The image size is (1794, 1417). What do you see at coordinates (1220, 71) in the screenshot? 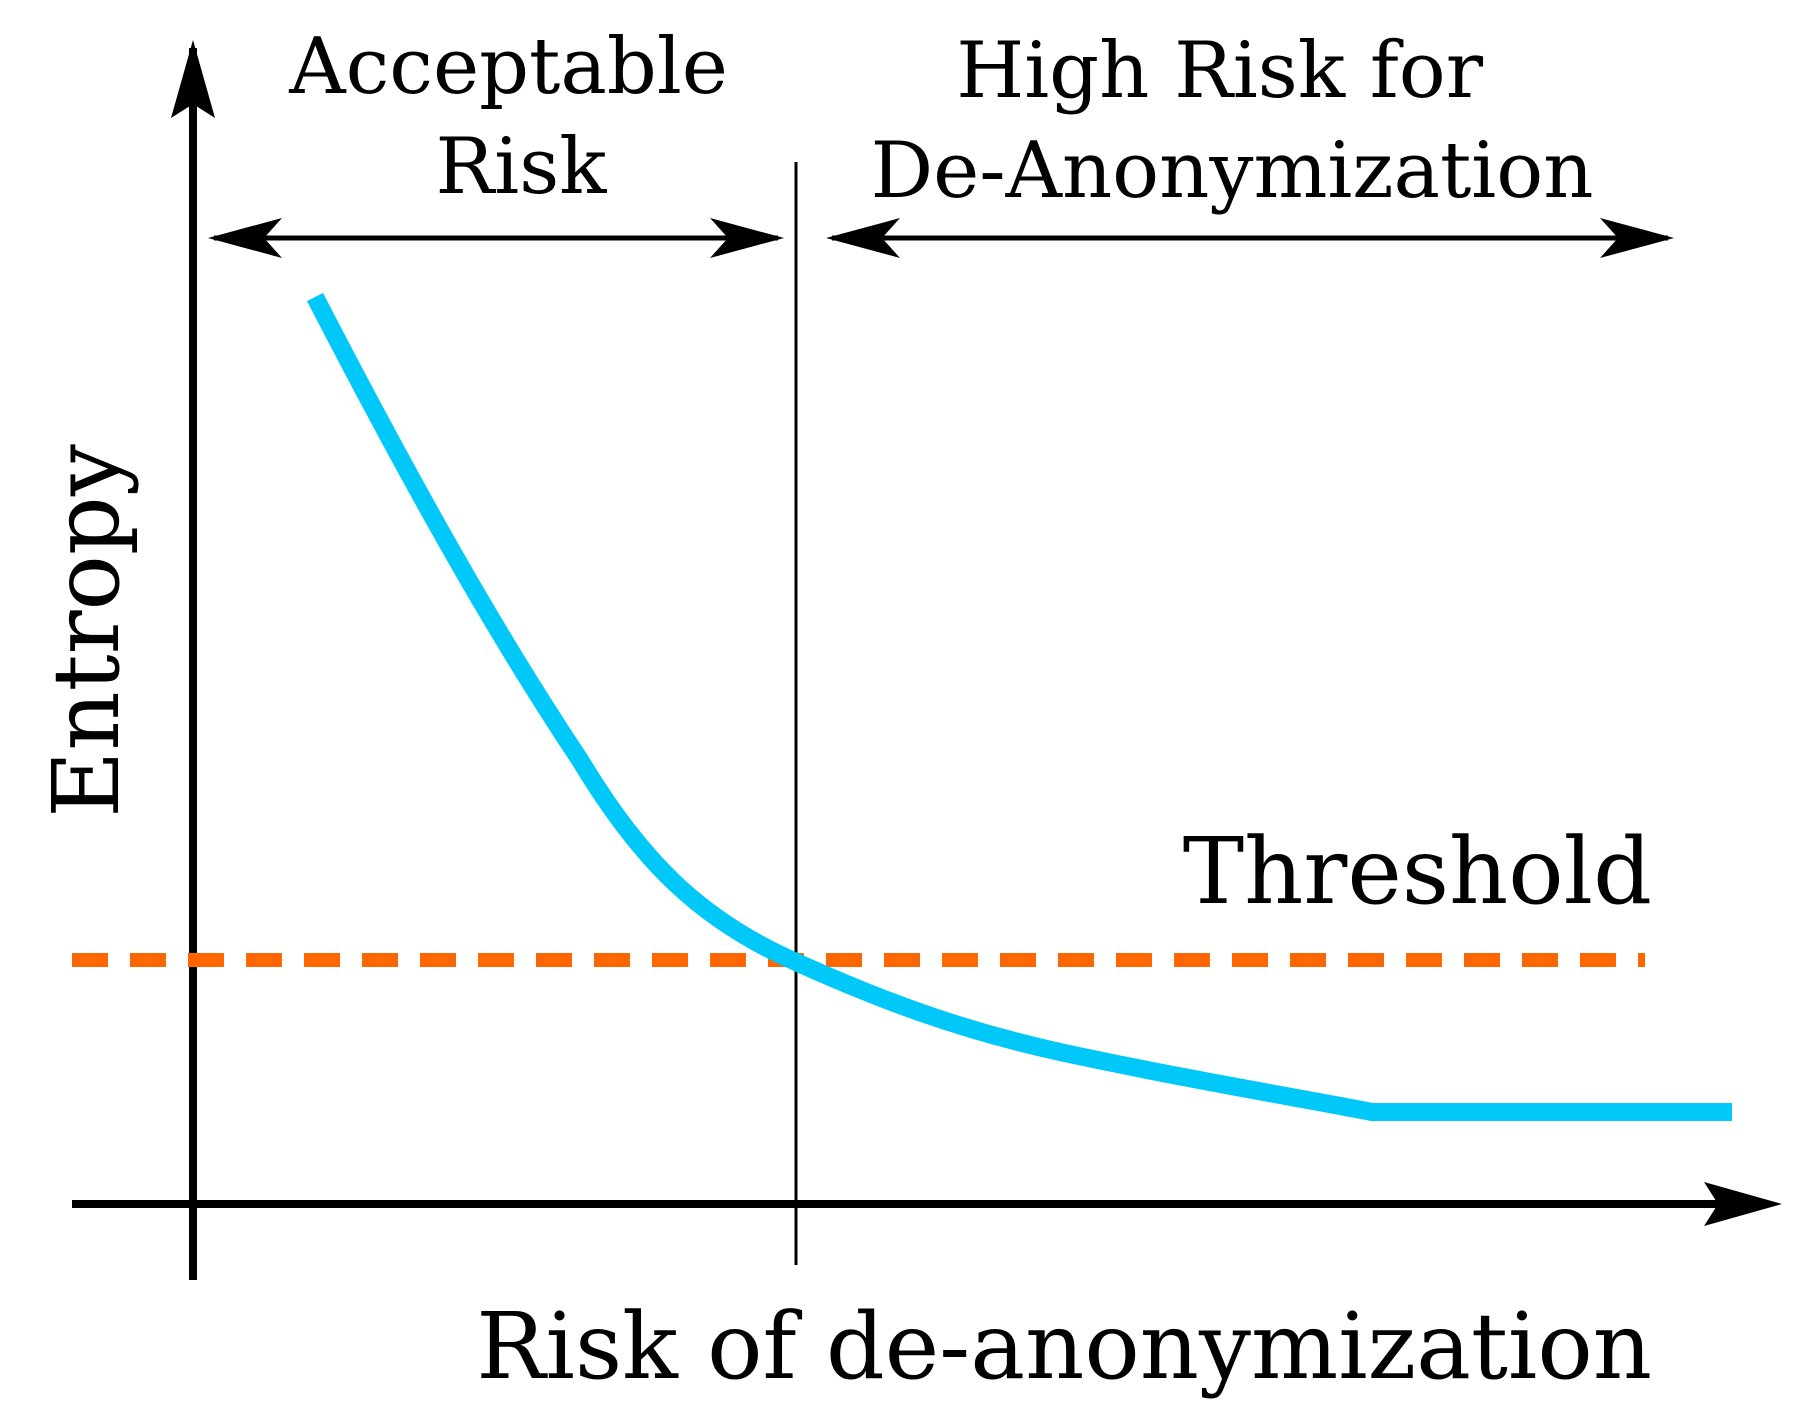
I see `high-risk-line-1: High Risk for` at bounding box center [1220, 71].